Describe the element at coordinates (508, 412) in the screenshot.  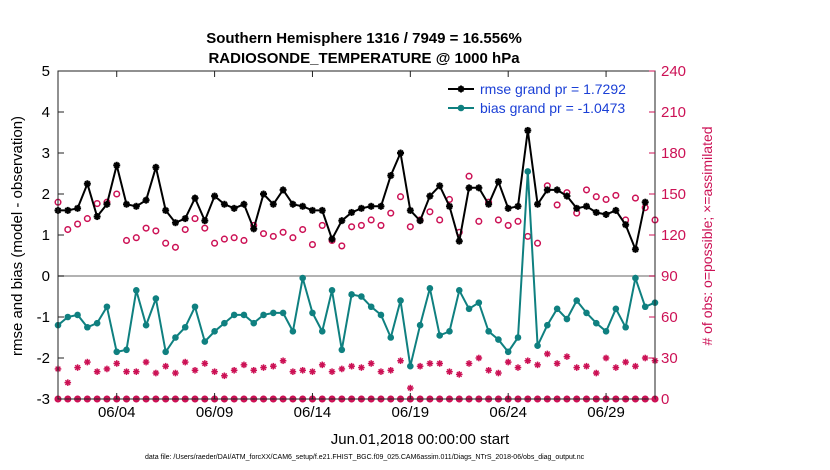
I see `x-tick-label: 06/24` at that location.